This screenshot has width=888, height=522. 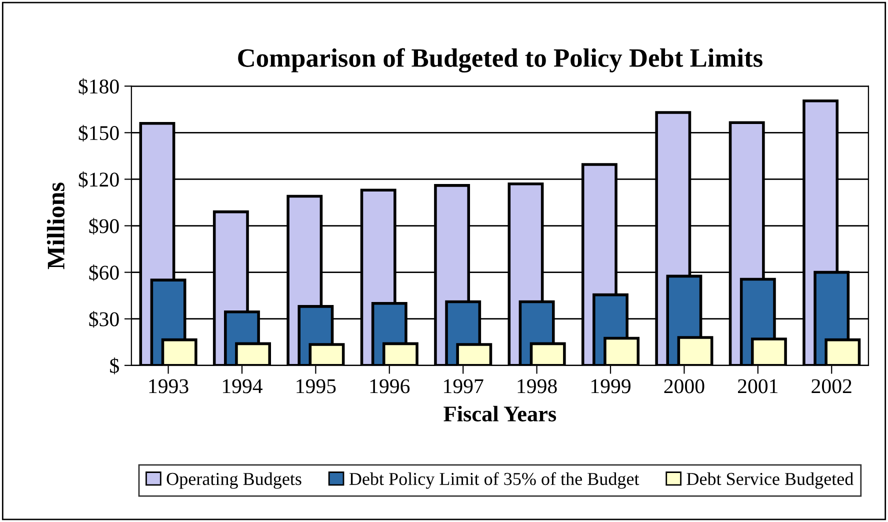 I want to click on x-tick-label: 2000, so click(x=684, y=386).